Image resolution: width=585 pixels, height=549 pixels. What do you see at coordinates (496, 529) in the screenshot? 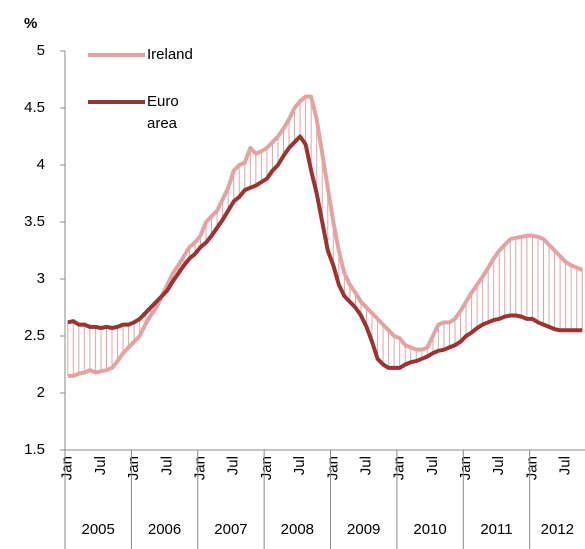
I see `year-label: 2011` at bounding box center [496, 529].